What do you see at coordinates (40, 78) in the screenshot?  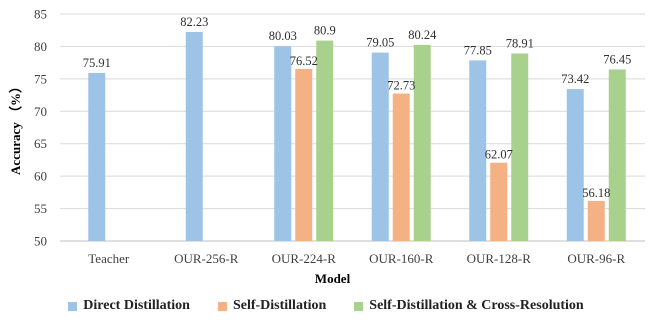 I see `y-tick-label: 75` at bounding box center [40, 78].